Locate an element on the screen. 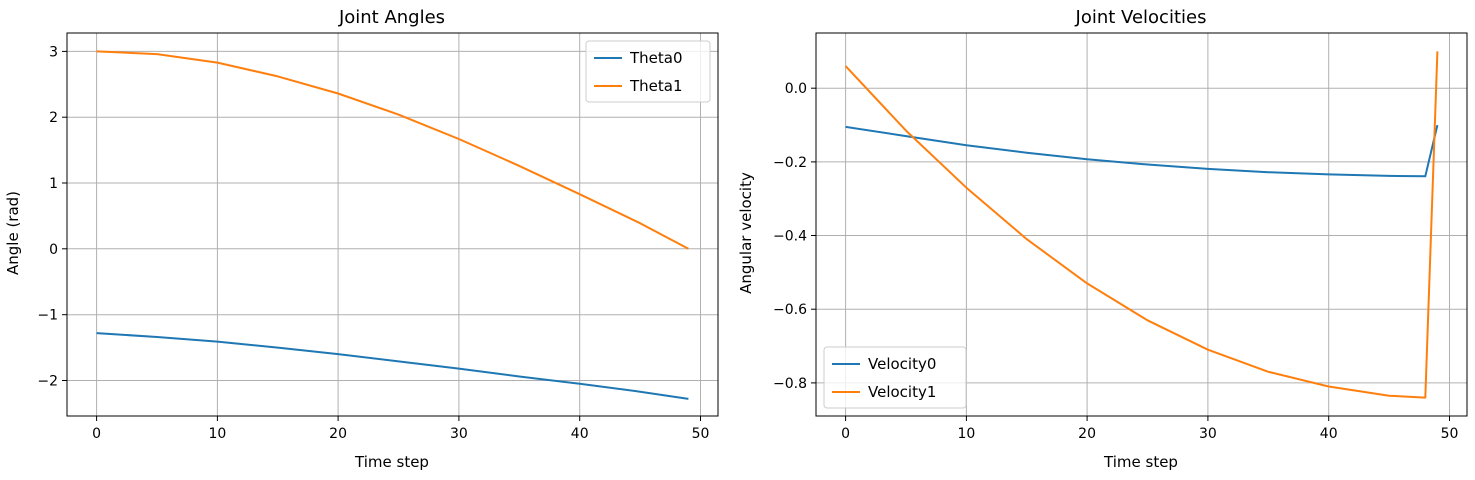 This screenshot has width=1475, height=480. legend-label-theta0: Theta0 is located at coordinates (656, 58).